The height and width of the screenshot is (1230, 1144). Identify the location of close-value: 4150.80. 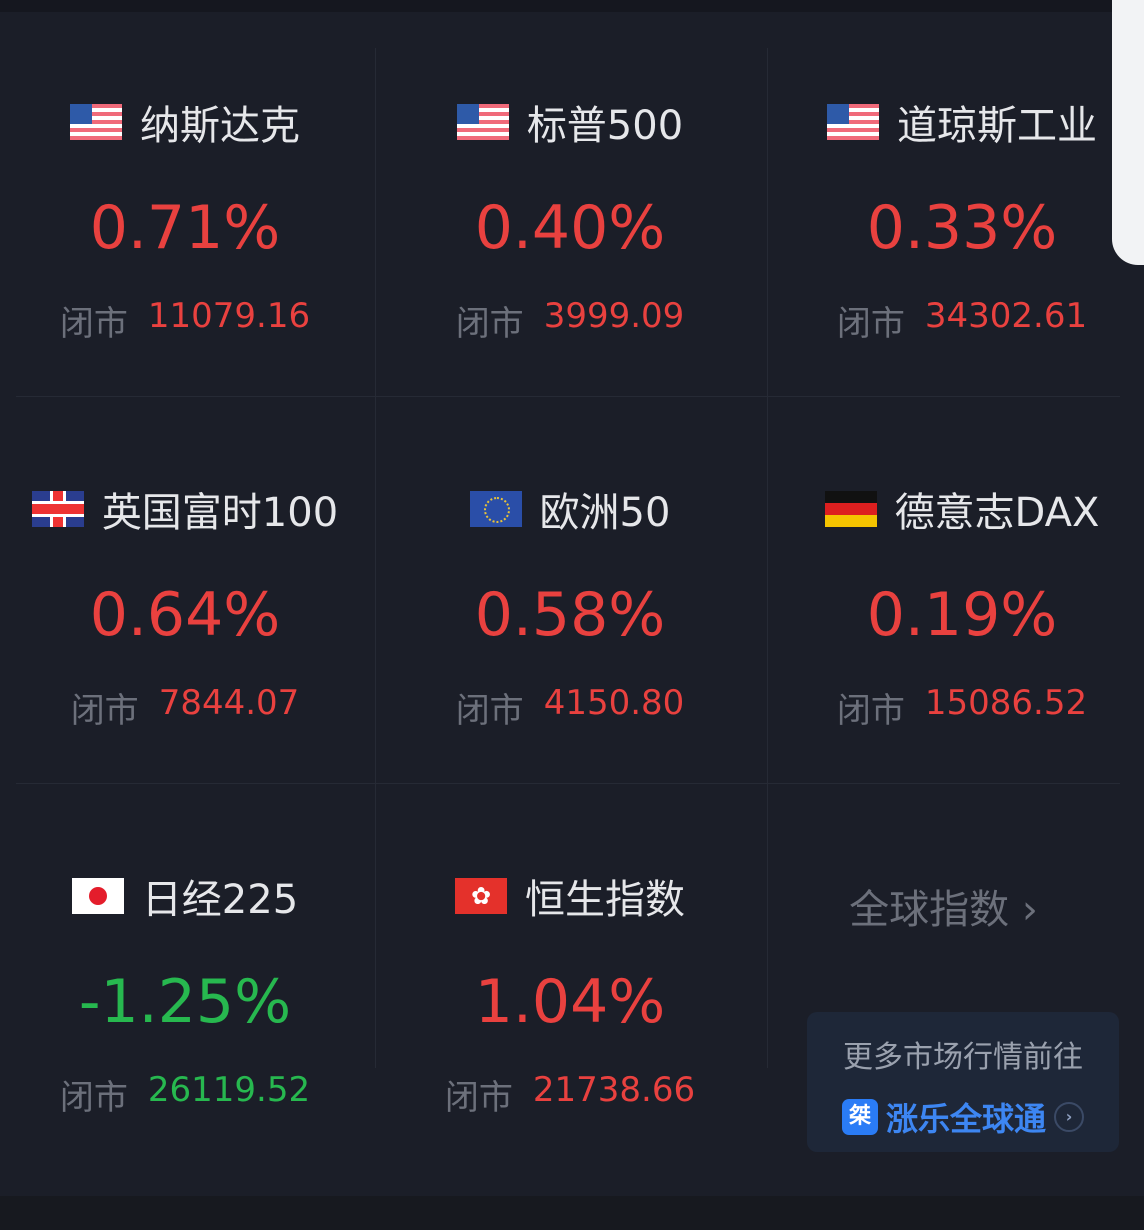
(614, 703).